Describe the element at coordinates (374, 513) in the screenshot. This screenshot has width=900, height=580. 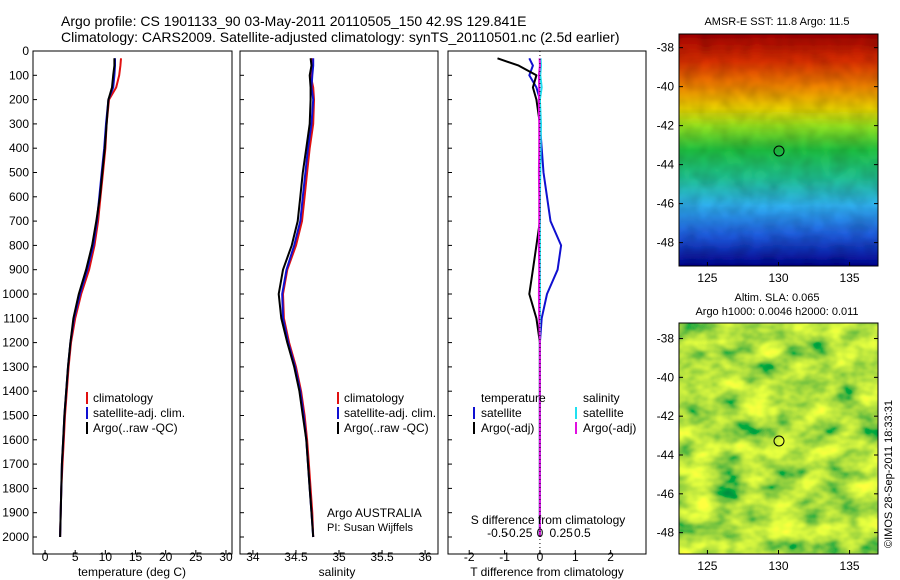
I see `salinity-note-owner: Argo AUSTRALIA` at that location.